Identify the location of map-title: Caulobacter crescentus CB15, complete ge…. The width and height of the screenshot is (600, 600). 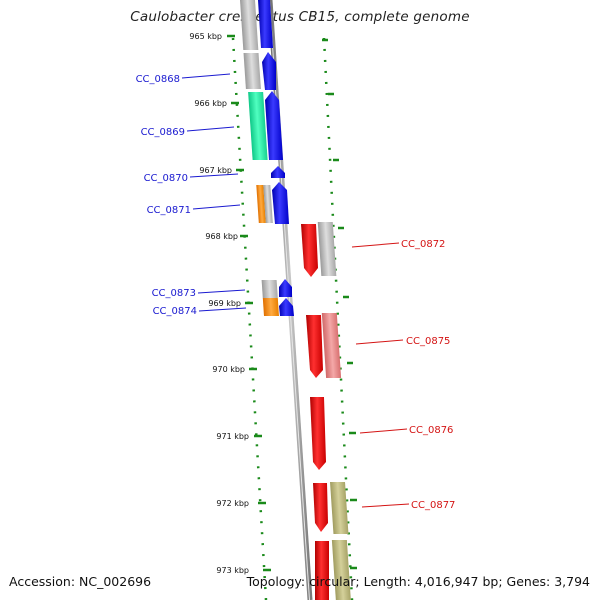
(300, 17).